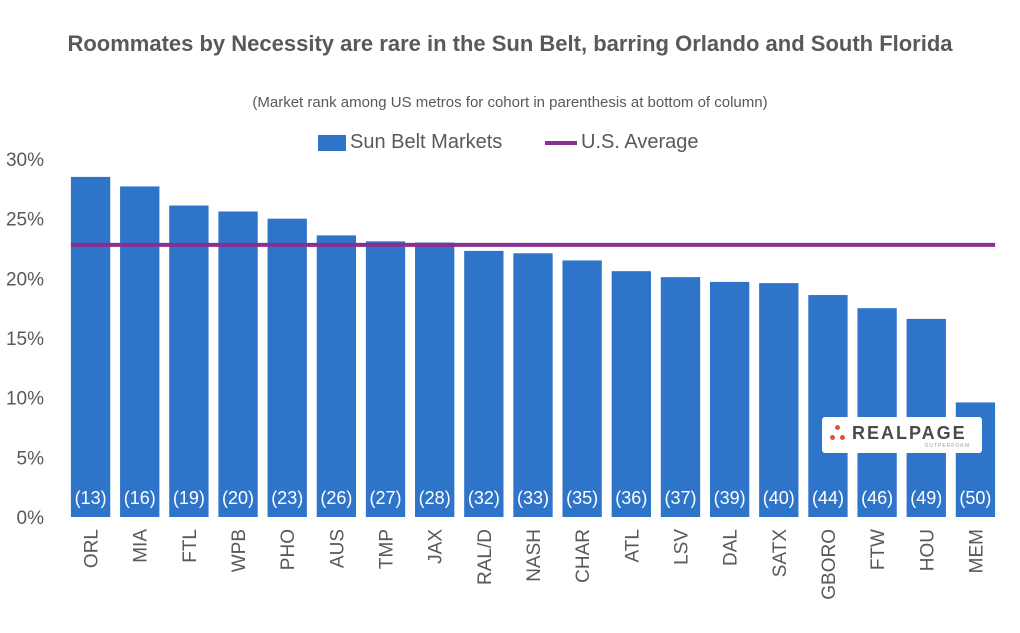  What do you see at coordinates (632, 545) in the screenshot?
I see `x-tick-label: ATL` at bounding box center [632, 545].